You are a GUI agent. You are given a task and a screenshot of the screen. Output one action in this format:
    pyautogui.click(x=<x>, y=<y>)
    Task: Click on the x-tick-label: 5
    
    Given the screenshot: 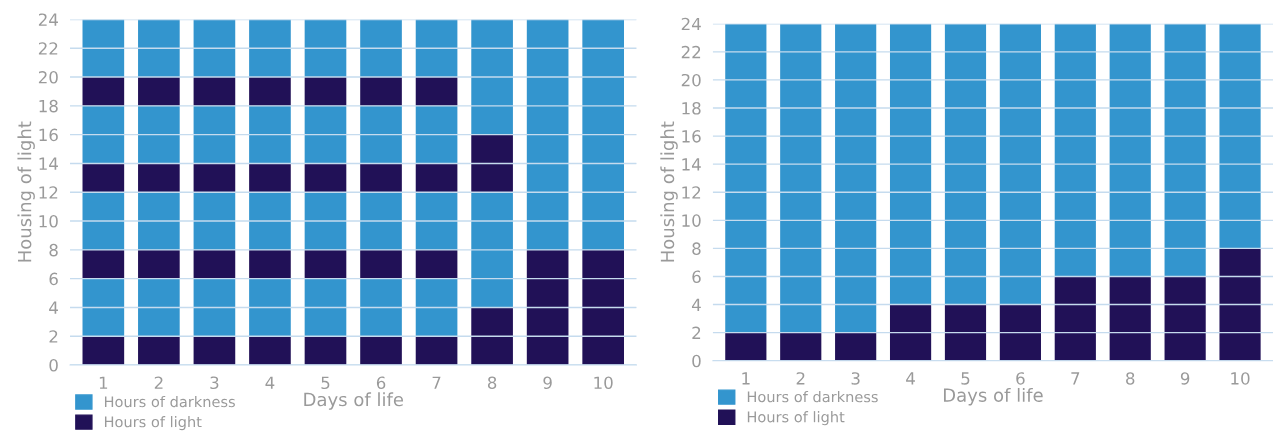 What is the action you would take?
    pyautogui.click(x=325, y=383)
    